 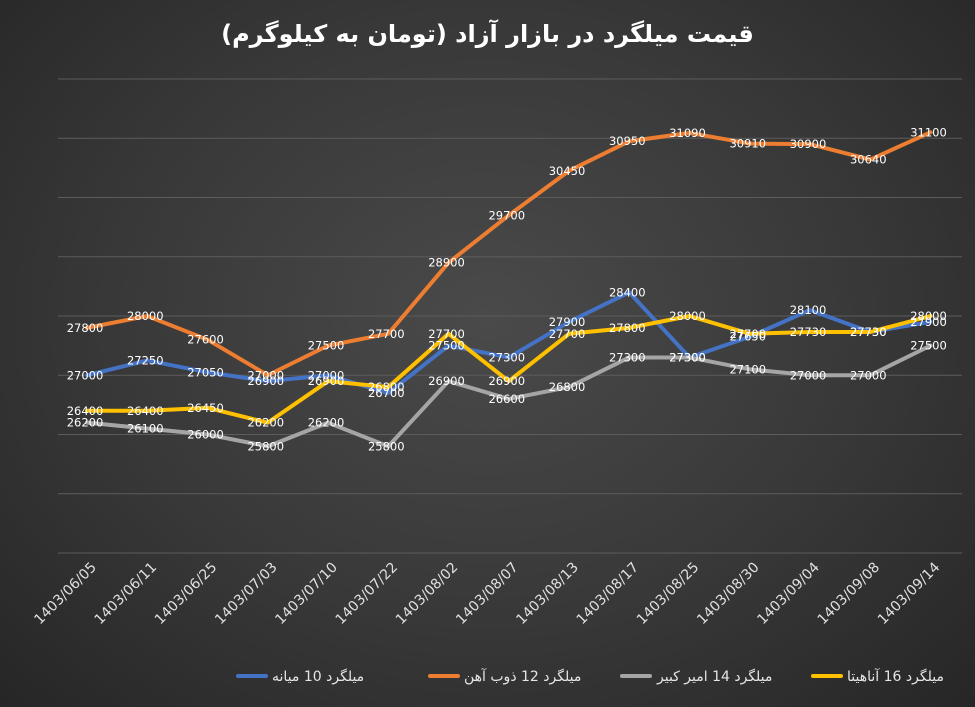 What do you see at coordinates (627, 292) in the screenshot?
I see `data-label: 28400` at bounding box center [627, 292].